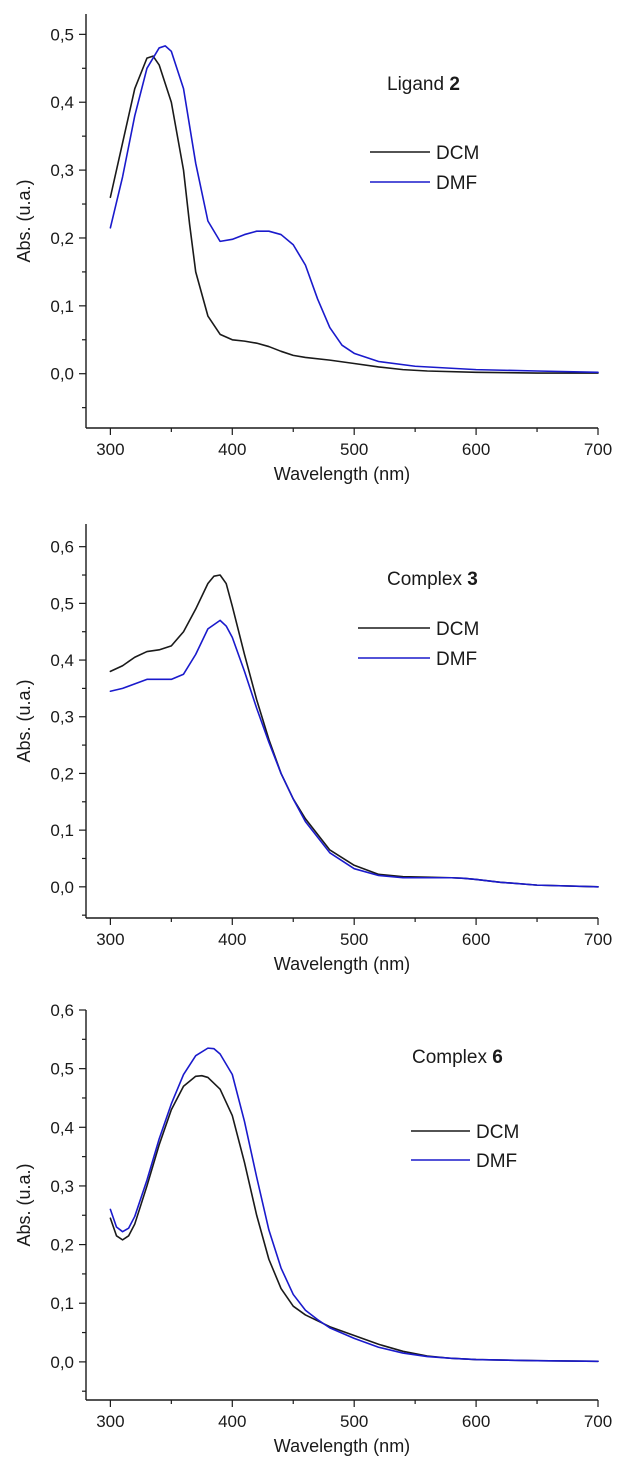 This screenshot has width=618, height=1481. What do you see at coordinates (354, 753) in the screenshot?
I see `series-line-dmf` at bounding box center [354, 753].